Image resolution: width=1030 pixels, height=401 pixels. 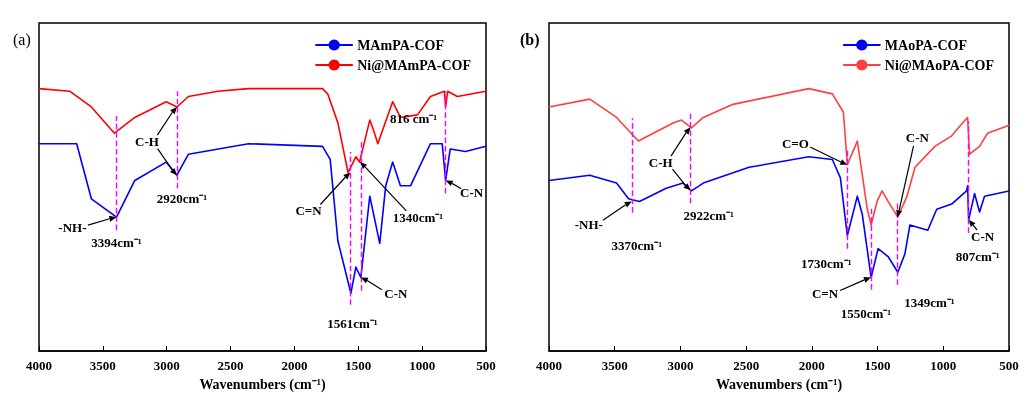 What do you see at coordinates (414, 119) in the screenshot?
I see `annotation: 816 cm⁻¹` at bounding box center [414, 119].